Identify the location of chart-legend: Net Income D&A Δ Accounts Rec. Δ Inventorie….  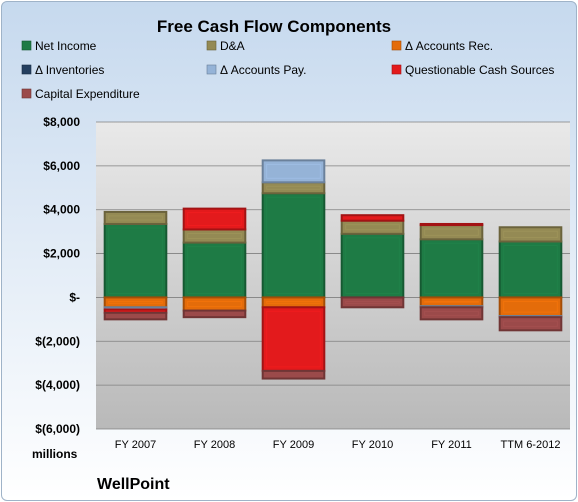
(287, 70).